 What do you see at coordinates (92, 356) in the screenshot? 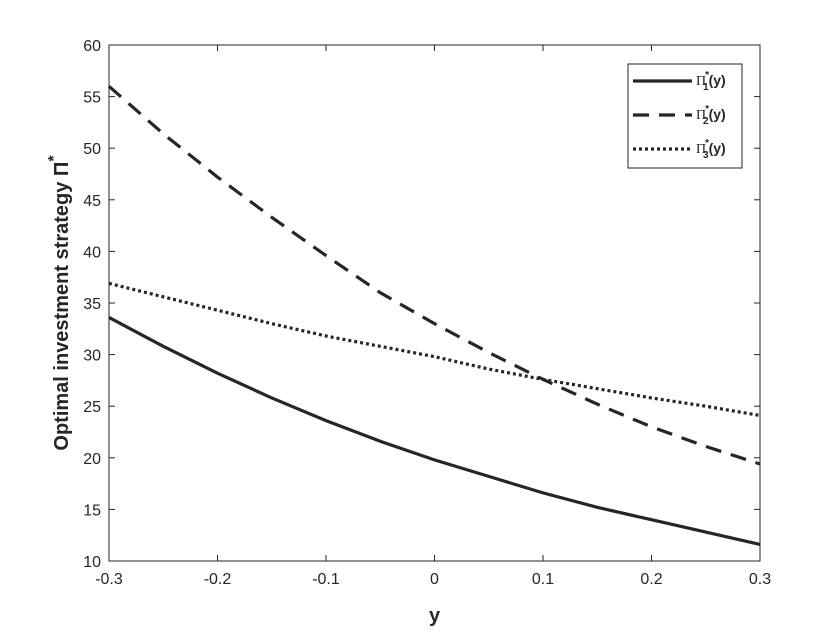
I see `y-tick-label: 30` at bounding box center [92, 356].